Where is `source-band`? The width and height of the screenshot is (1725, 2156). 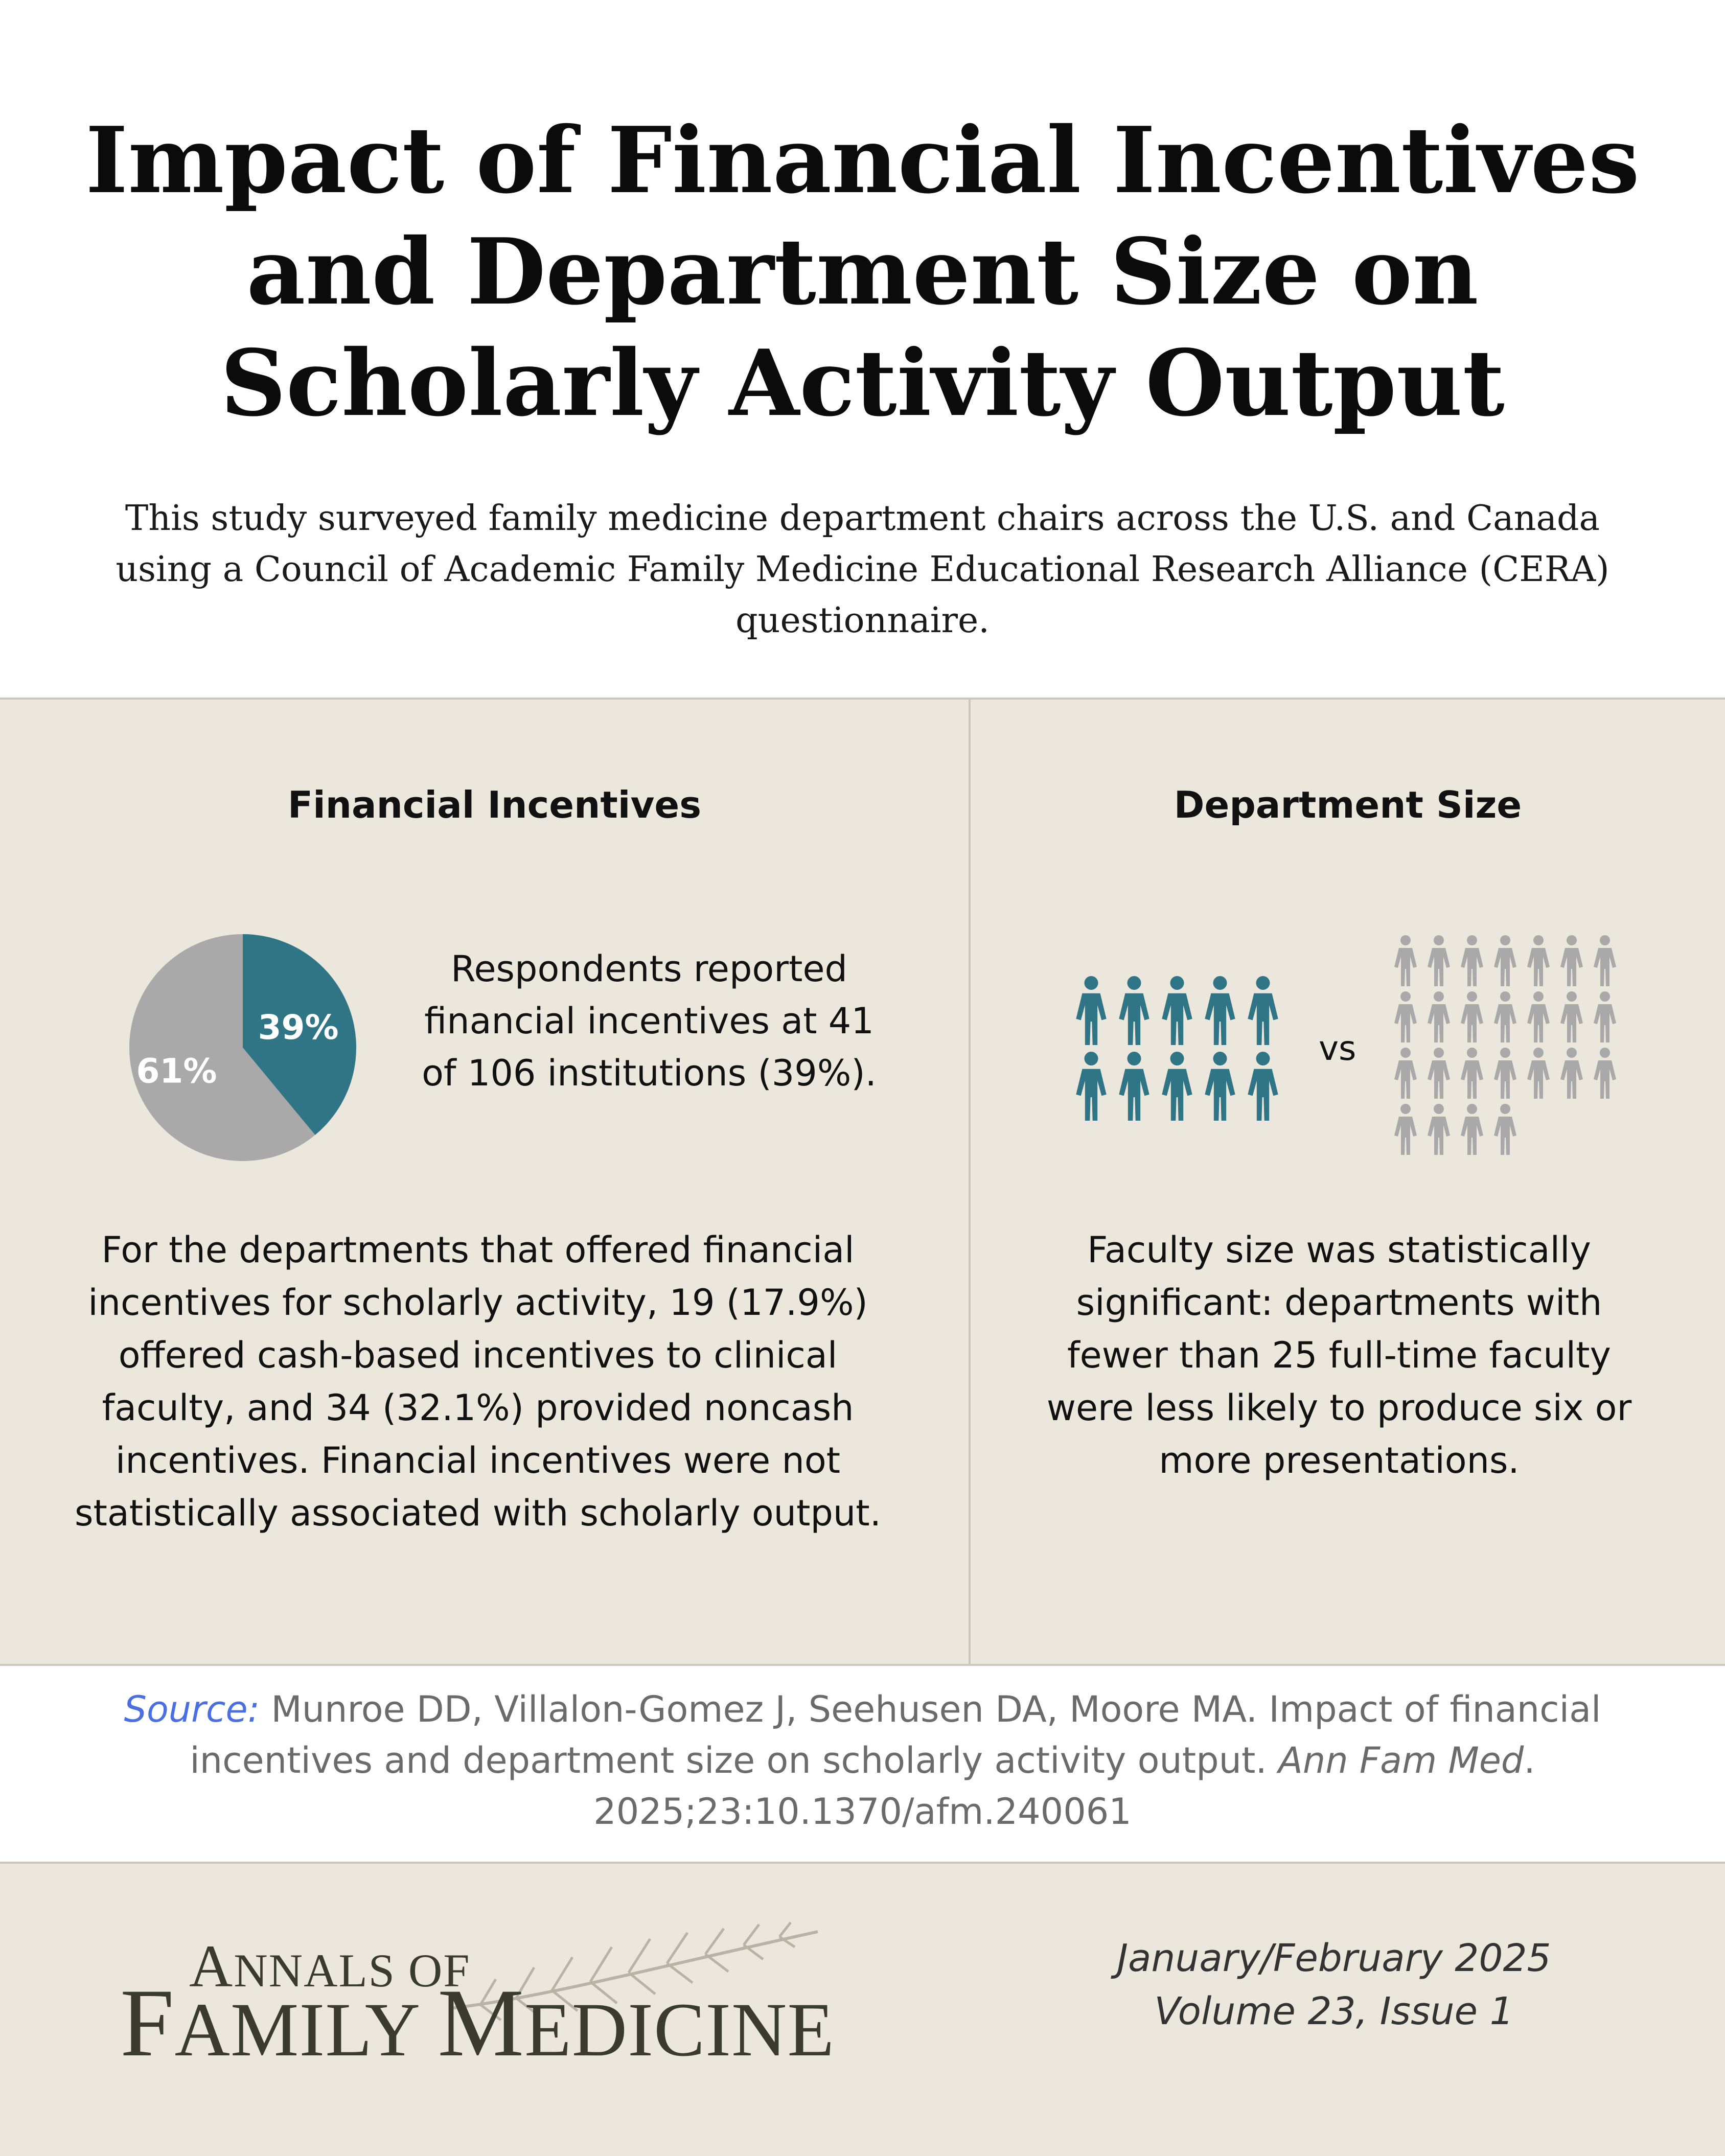
source-band is located at coordinates (862, 1764).